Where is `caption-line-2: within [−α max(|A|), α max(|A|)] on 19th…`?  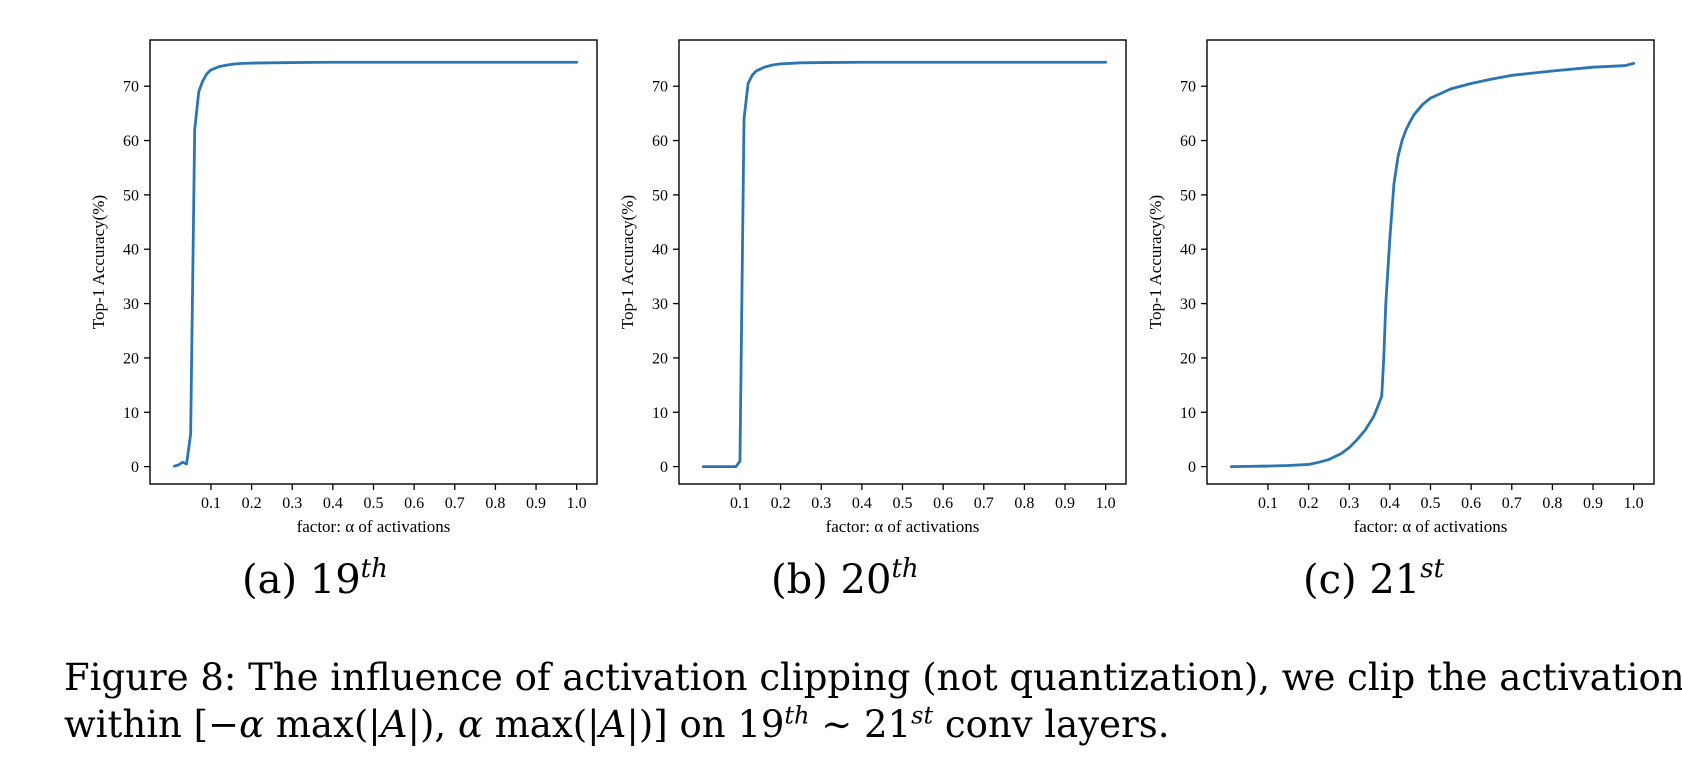
caption-line-2: within [−α max(|A|), α max(|A|)] on 19th… is located at coordinates (859, 724).